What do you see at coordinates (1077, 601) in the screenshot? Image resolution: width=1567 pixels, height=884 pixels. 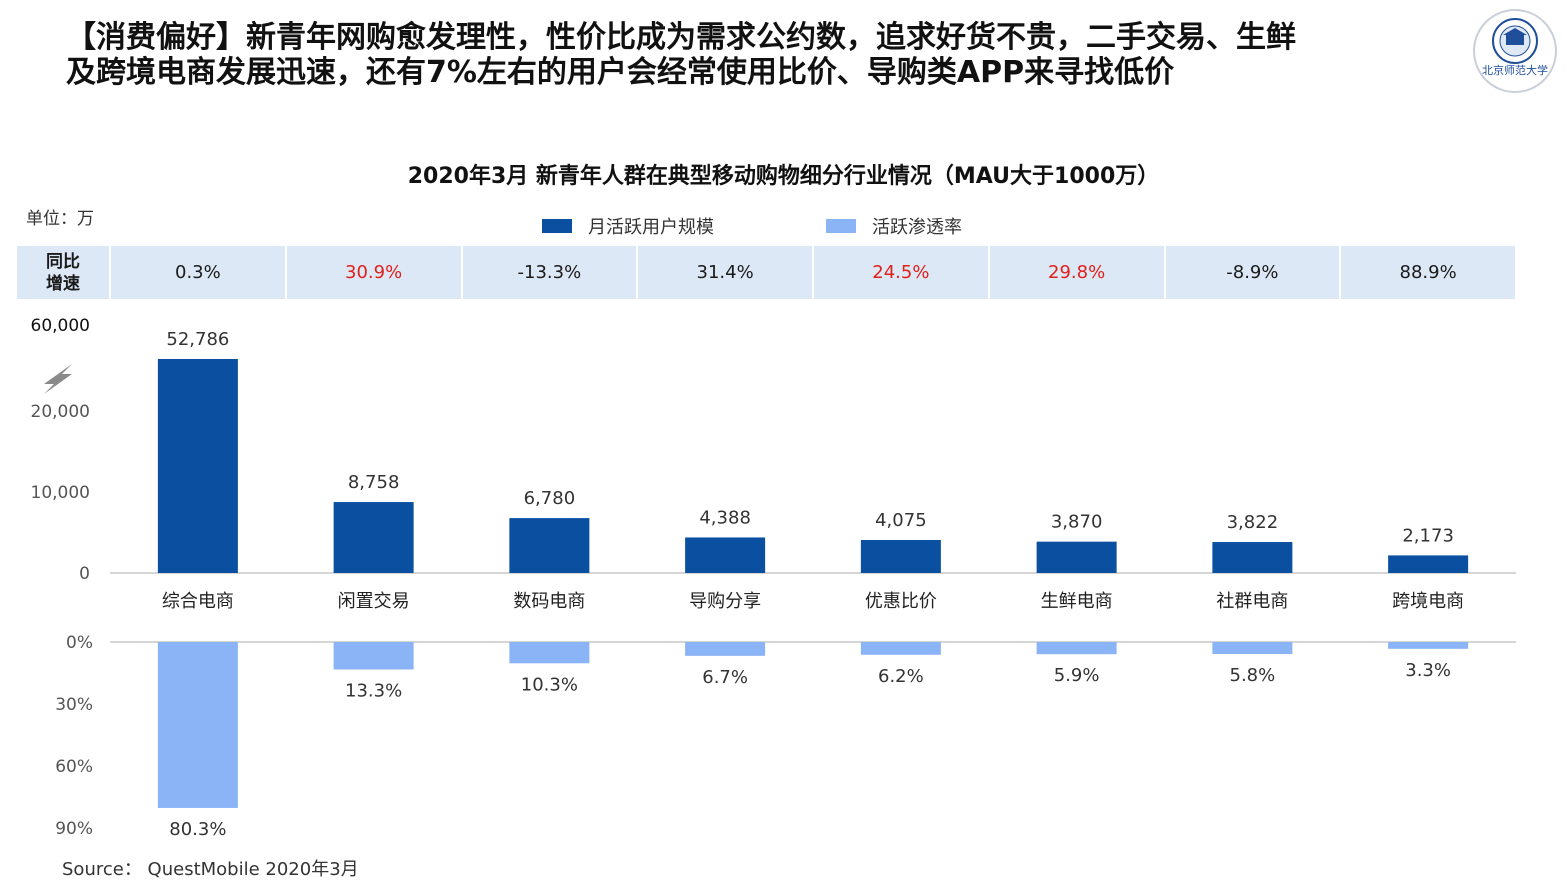 I see `category-label: 生鲜电商` at bounding box center [1077, 601].